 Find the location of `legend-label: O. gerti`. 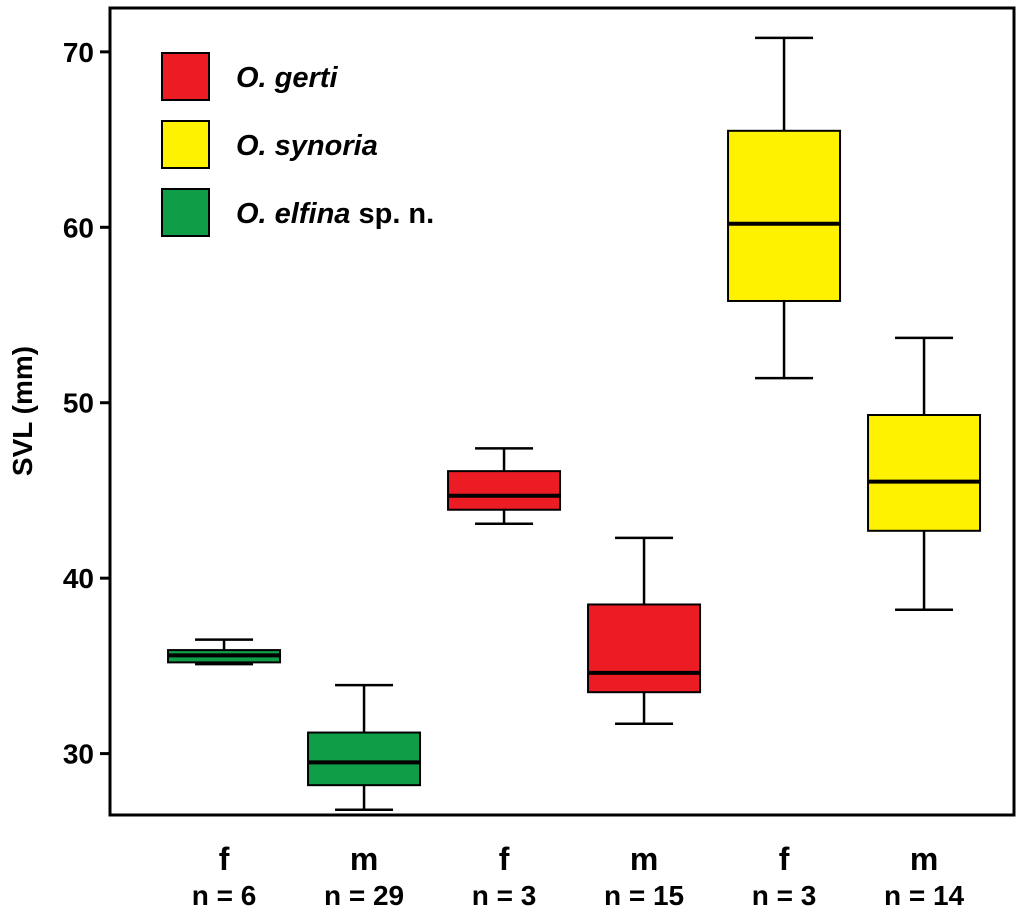

legend-label: O. gerti is located at coordinates (287, 78).